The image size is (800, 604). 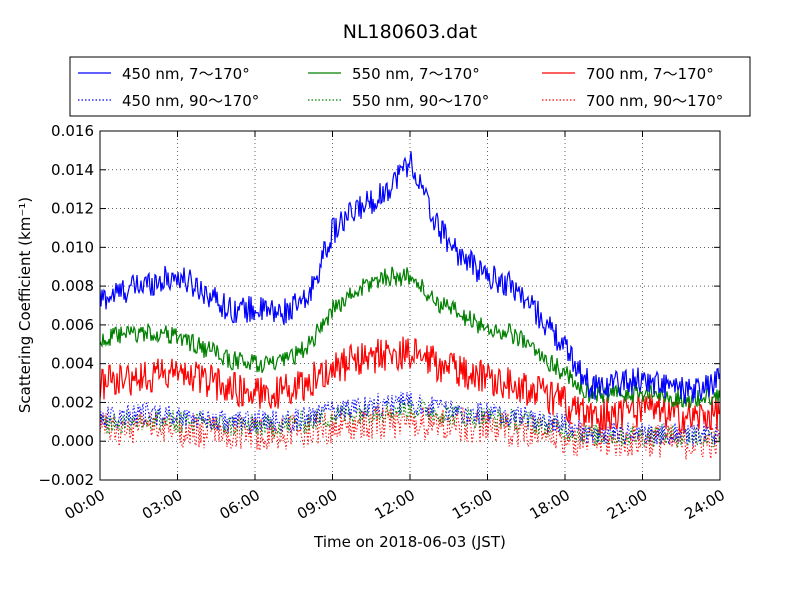 What do you see at coordinates (472, 504) in the screenshot?
I see `x-tick-label: 15:00` at bounding box center [472, 504].